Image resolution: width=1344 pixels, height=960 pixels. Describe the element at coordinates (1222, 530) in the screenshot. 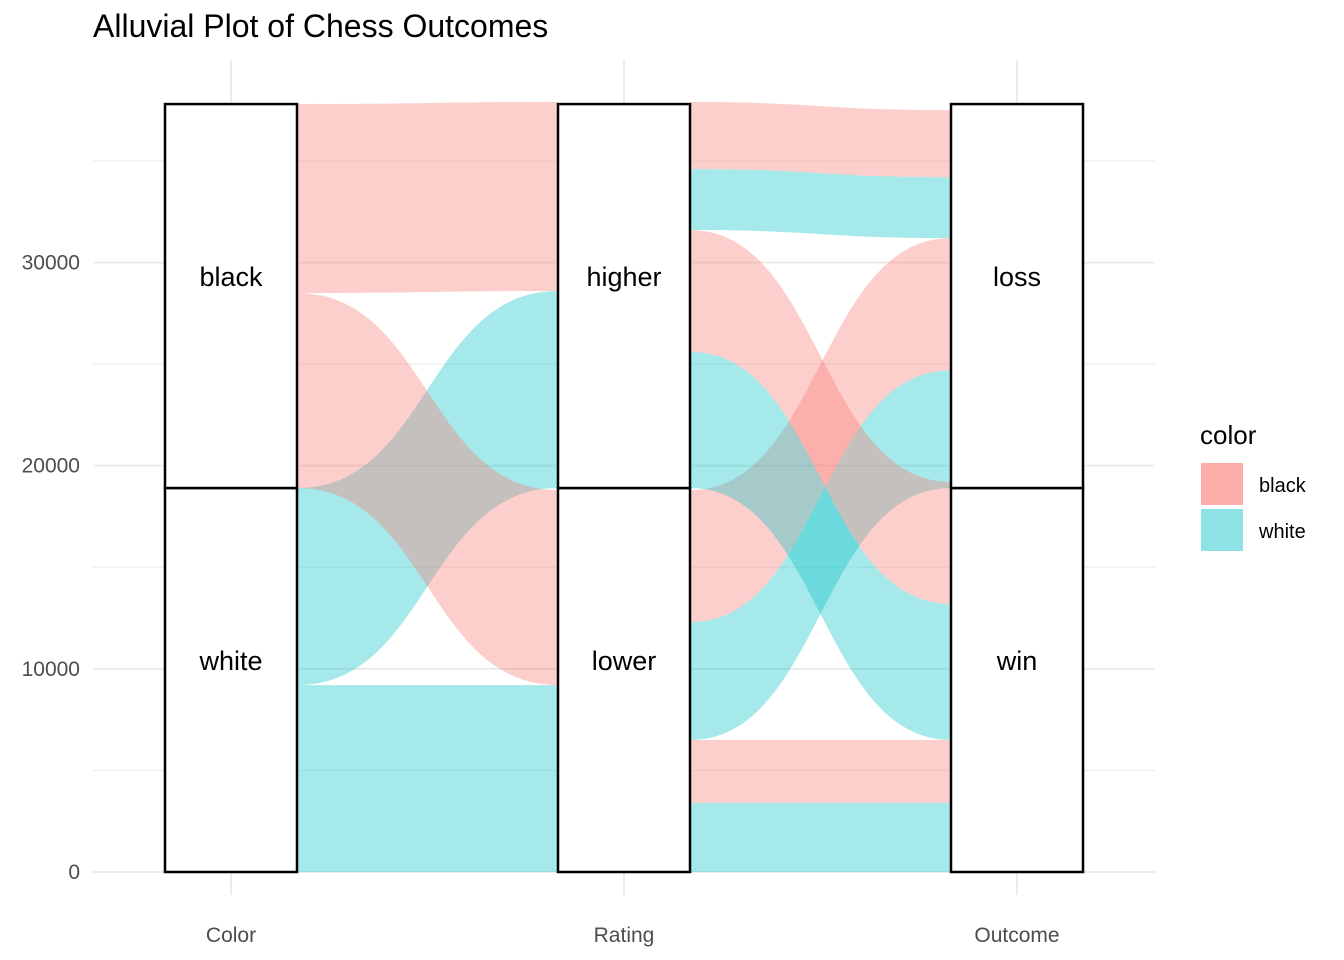

I see `legend-key-white` at that location.